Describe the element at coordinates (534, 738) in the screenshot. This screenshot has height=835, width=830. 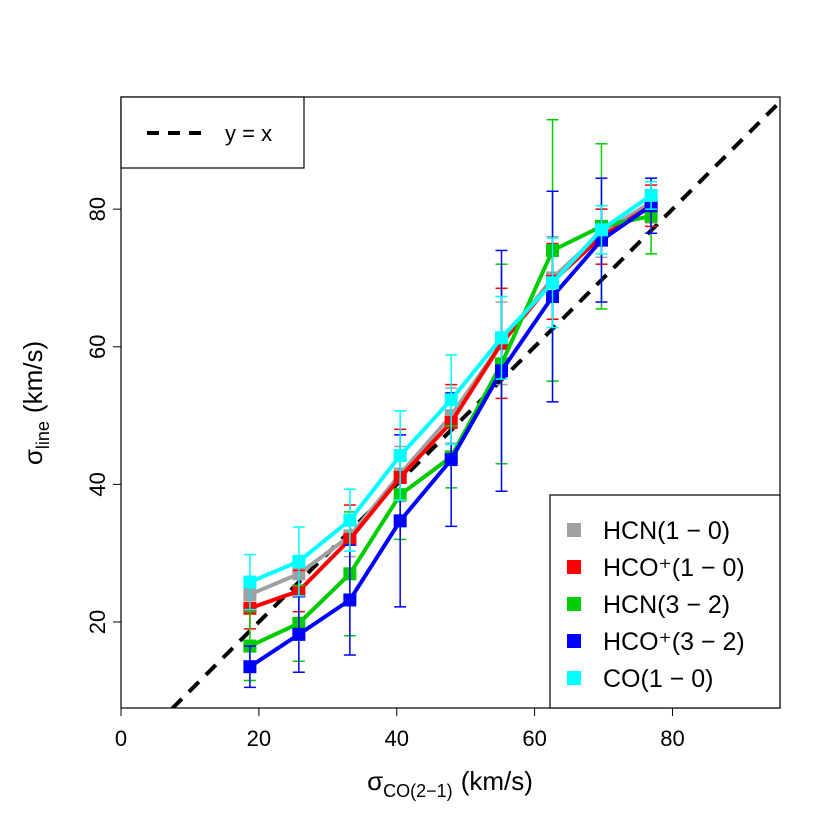
I see `x-tick-label: 60` at that location.